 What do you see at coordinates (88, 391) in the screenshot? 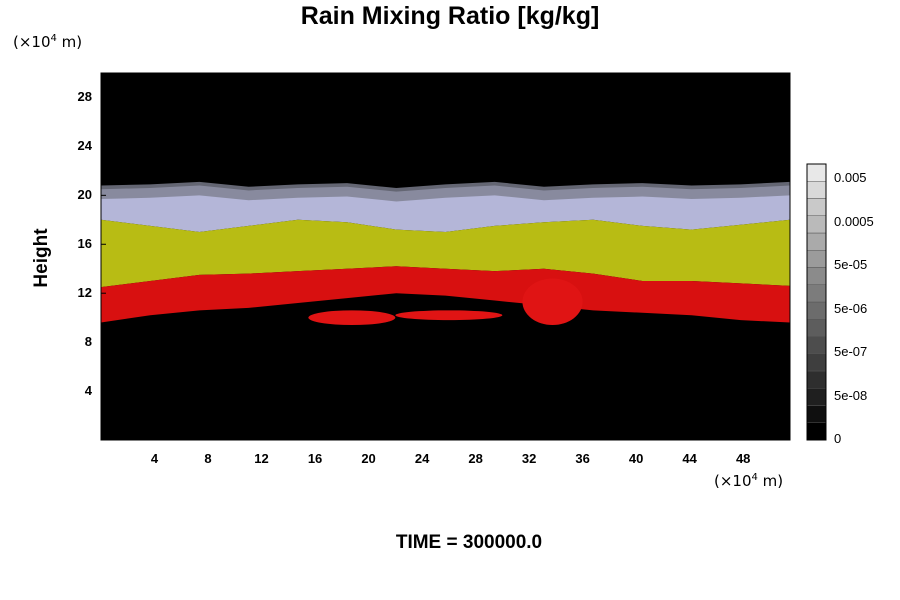
I see `y-tick-label: 4` at bounding box center [88, 391].